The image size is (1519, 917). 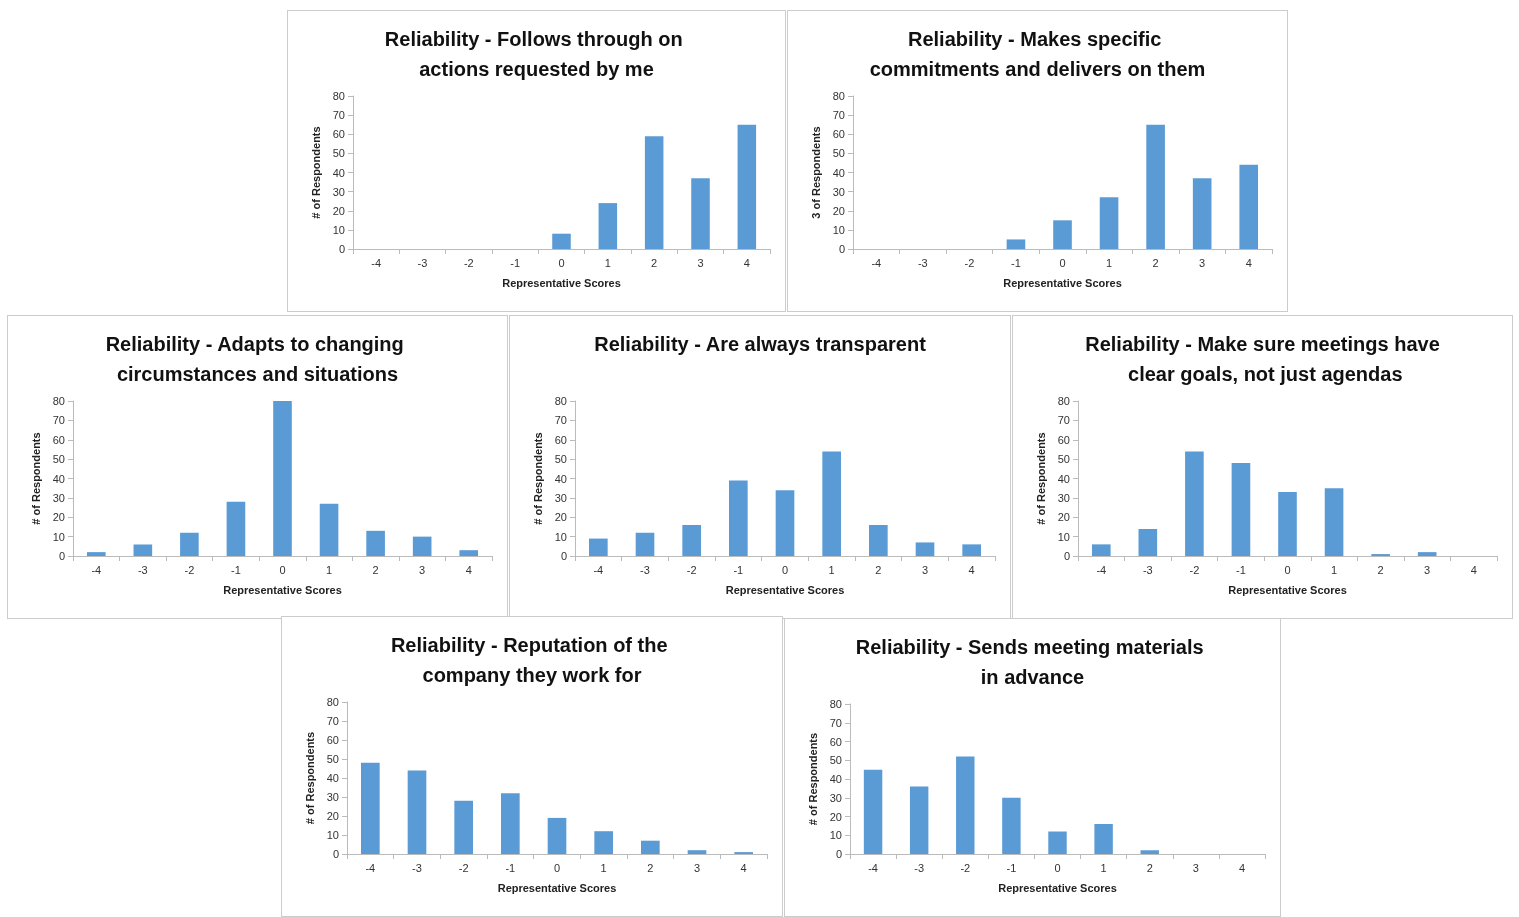 What do you see at coordinates (925, 569) in the screenshot?
I see `x-tick-label: 3` at bounding box center [925, 569].